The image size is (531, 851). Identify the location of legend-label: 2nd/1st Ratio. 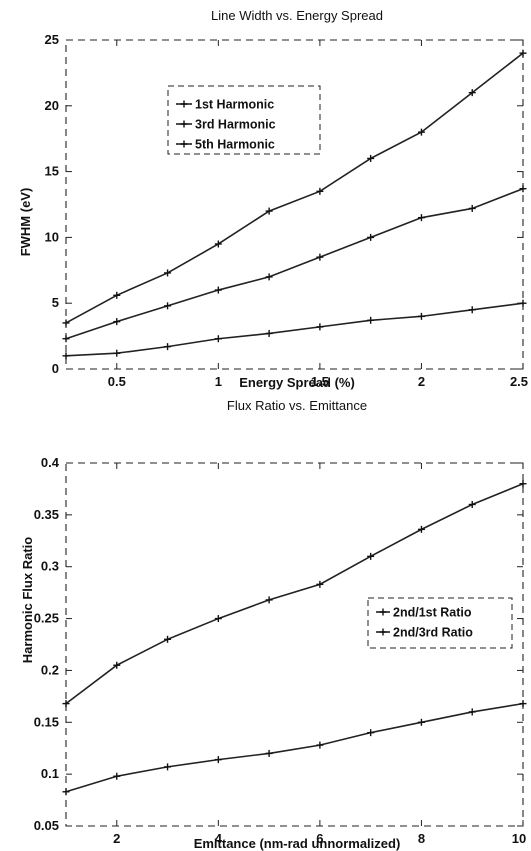
(432, 613).